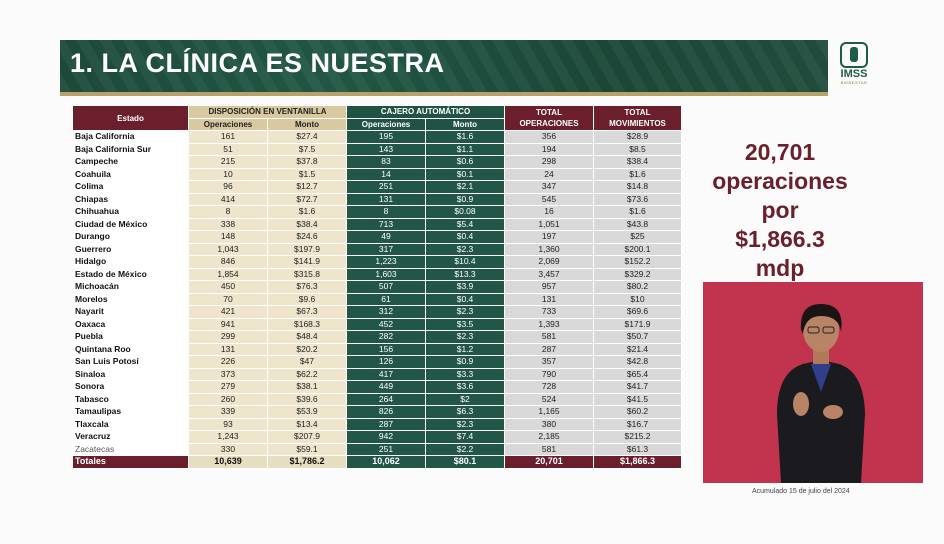 This screenshot has width=944, height=544. What do you see at coordinates (465, 324) in the screenshot?
I see `cell-cajero-monto: $3.5` at bounding box center [465, 324].